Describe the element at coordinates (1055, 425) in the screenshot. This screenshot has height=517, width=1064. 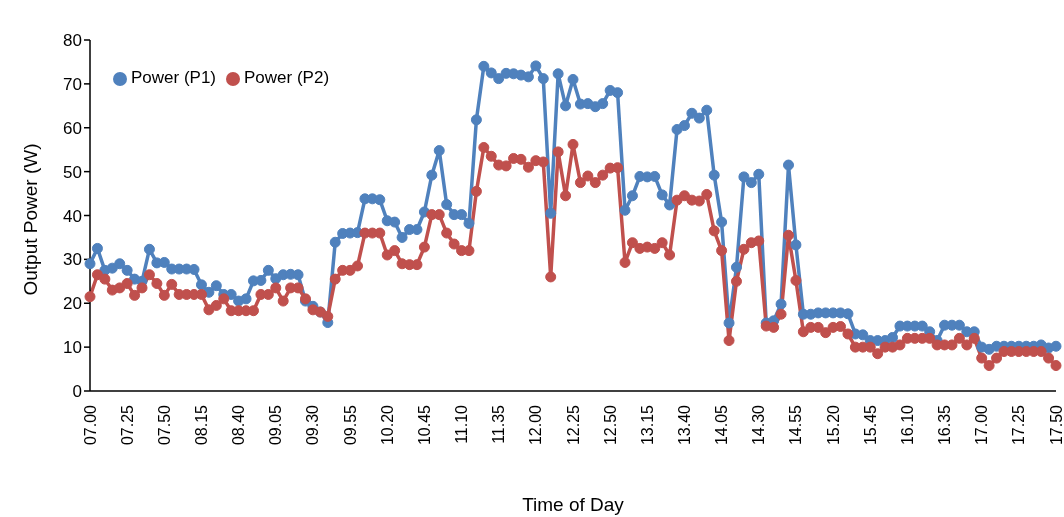
I see `x-tick-label: 17.50` at that location.